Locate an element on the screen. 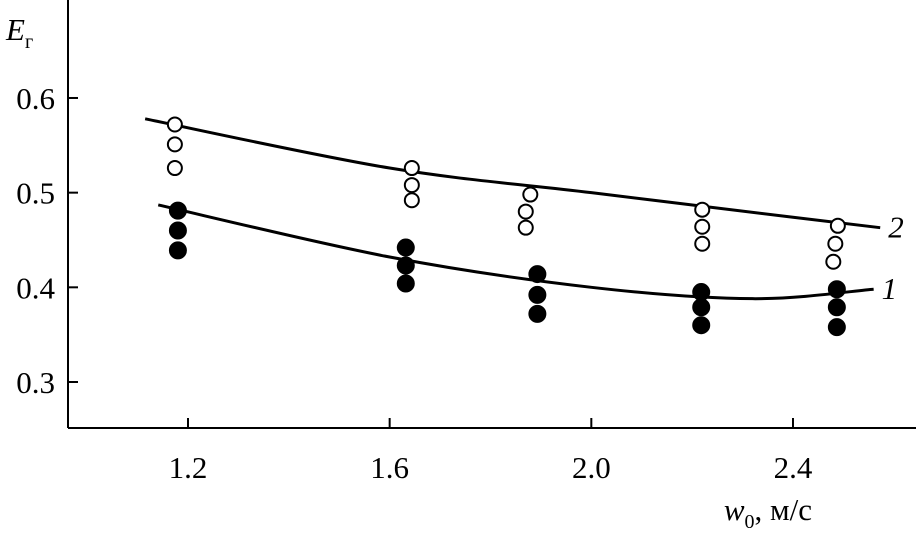  x-label-rest: , м/с is located at coordinates (784, 509).